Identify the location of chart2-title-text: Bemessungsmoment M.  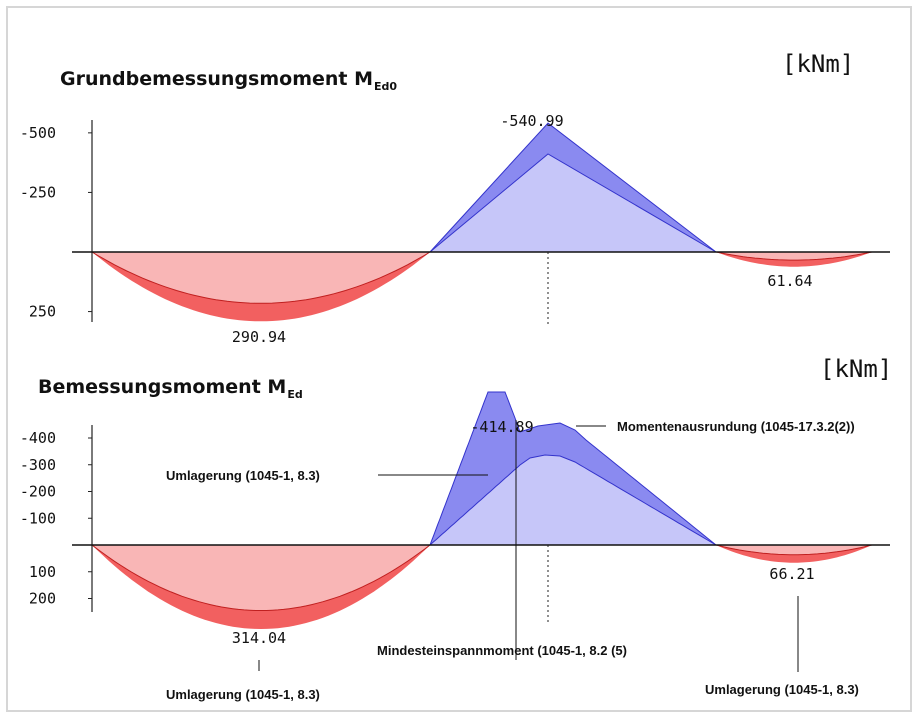
(162, 387).